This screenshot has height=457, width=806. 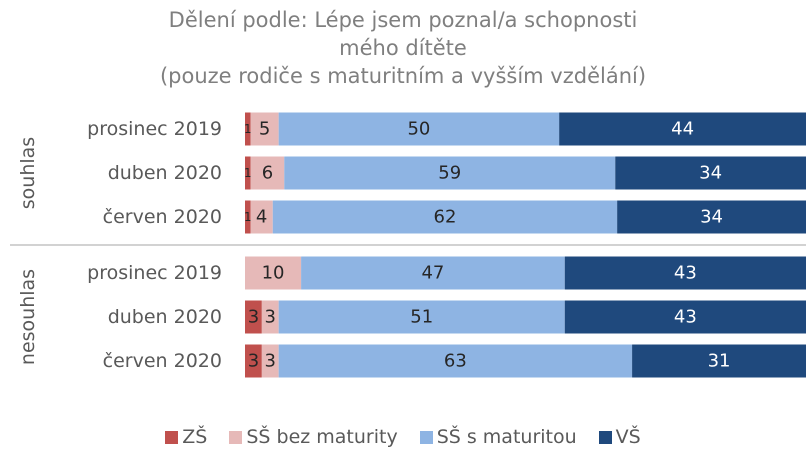 I want to click on data-label: 6, so click(x=267, y=173).